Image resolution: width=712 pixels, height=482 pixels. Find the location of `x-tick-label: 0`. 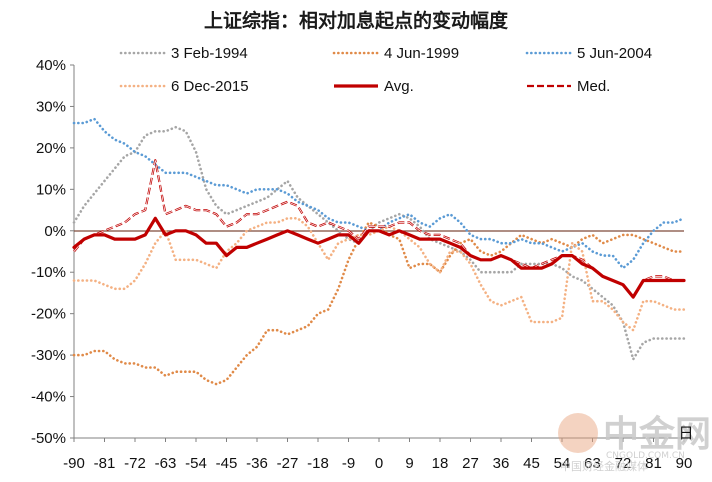

x-tick-label: 0 is located at coordinates (379, 463).